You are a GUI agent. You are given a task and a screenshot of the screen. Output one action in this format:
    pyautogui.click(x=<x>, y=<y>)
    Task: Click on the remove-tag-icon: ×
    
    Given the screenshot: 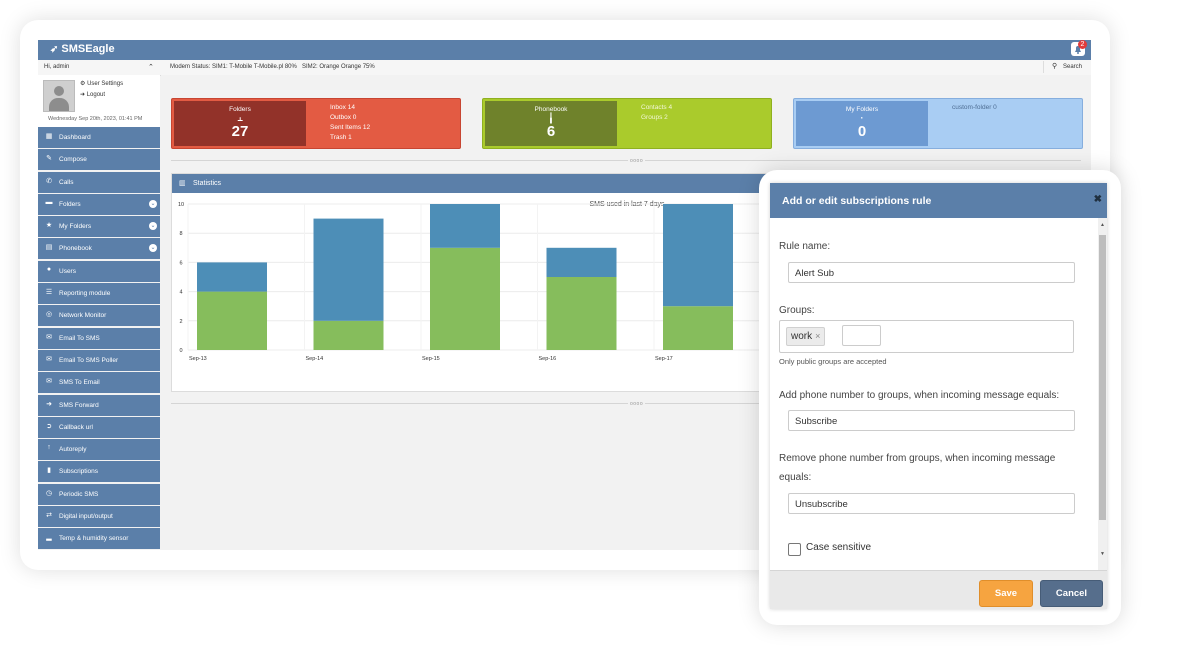 What is the action you would take?
    pyautogui.click(x=818, y=336)
    